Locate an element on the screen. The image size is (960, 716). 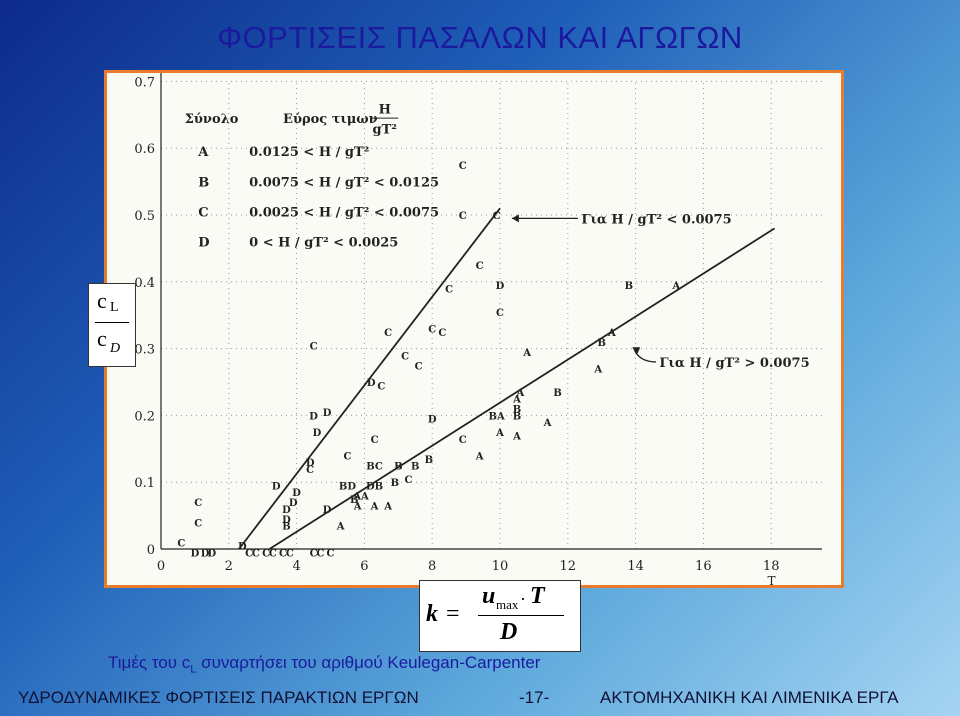
annotation-label: Για H / gT² > 0.0075 is located at coordinates (734, 363).